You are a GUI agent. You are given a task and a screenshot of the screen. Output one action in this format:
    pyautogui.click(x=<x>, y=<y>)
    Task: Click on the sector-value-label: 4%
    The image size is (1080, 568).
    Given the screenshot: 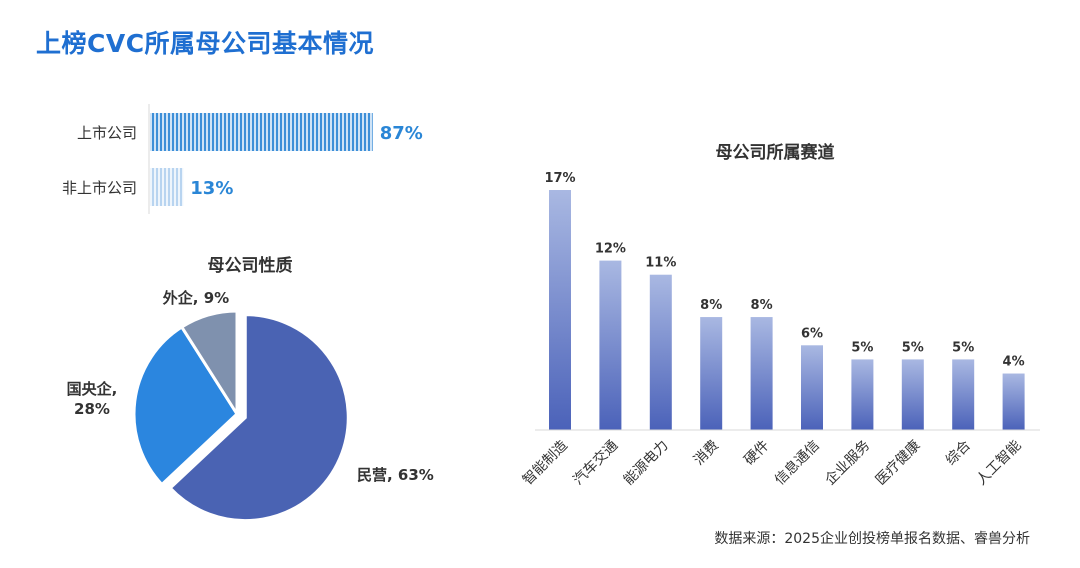 What is the action you would take?
    pyautogui.click(x=1014, y=362)
    